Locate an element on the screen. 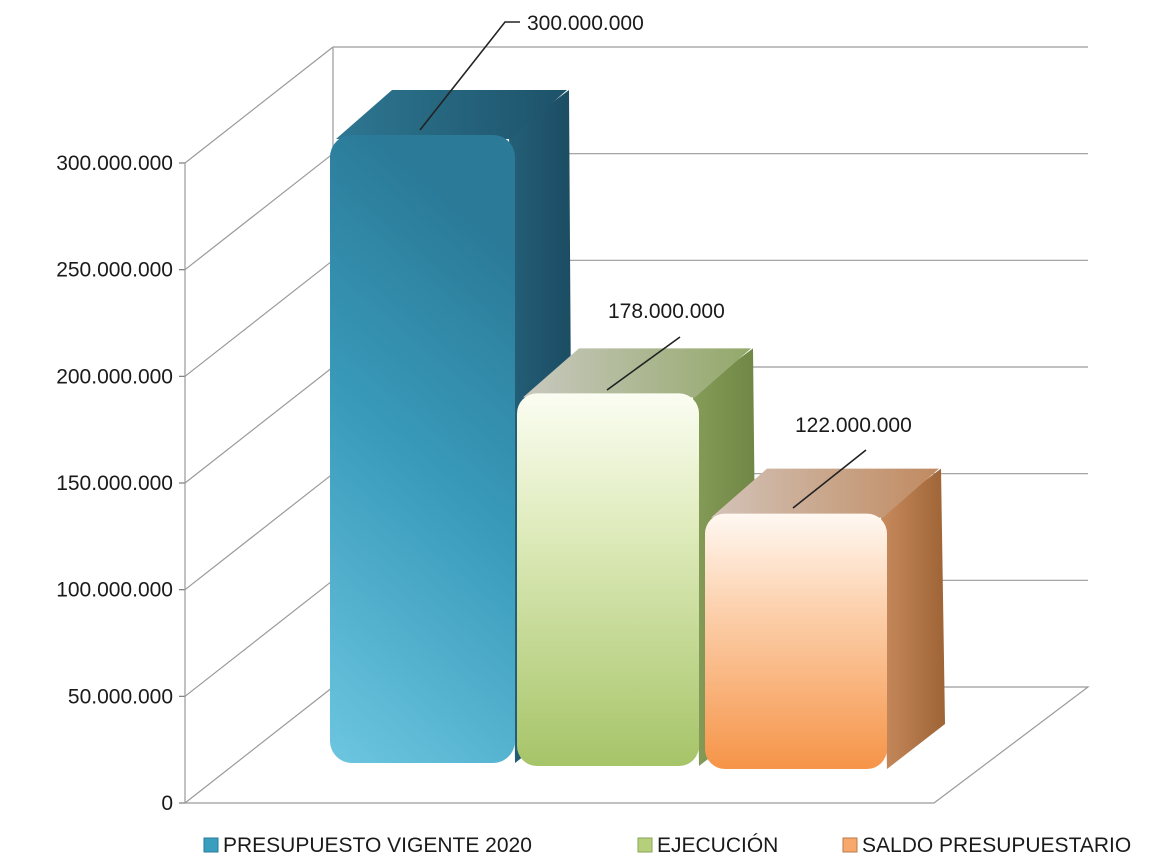  bar-ejecucion-front is located at coordinates (608, 579).